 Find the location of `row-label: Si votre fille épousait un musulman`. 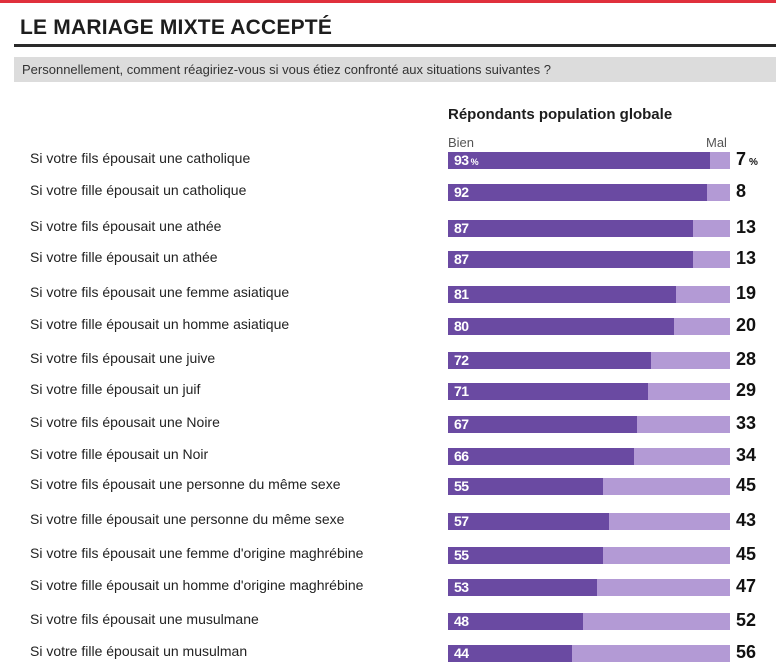

row-label: Si votre fille épousait un musulman is located at coordinates (139, 651).